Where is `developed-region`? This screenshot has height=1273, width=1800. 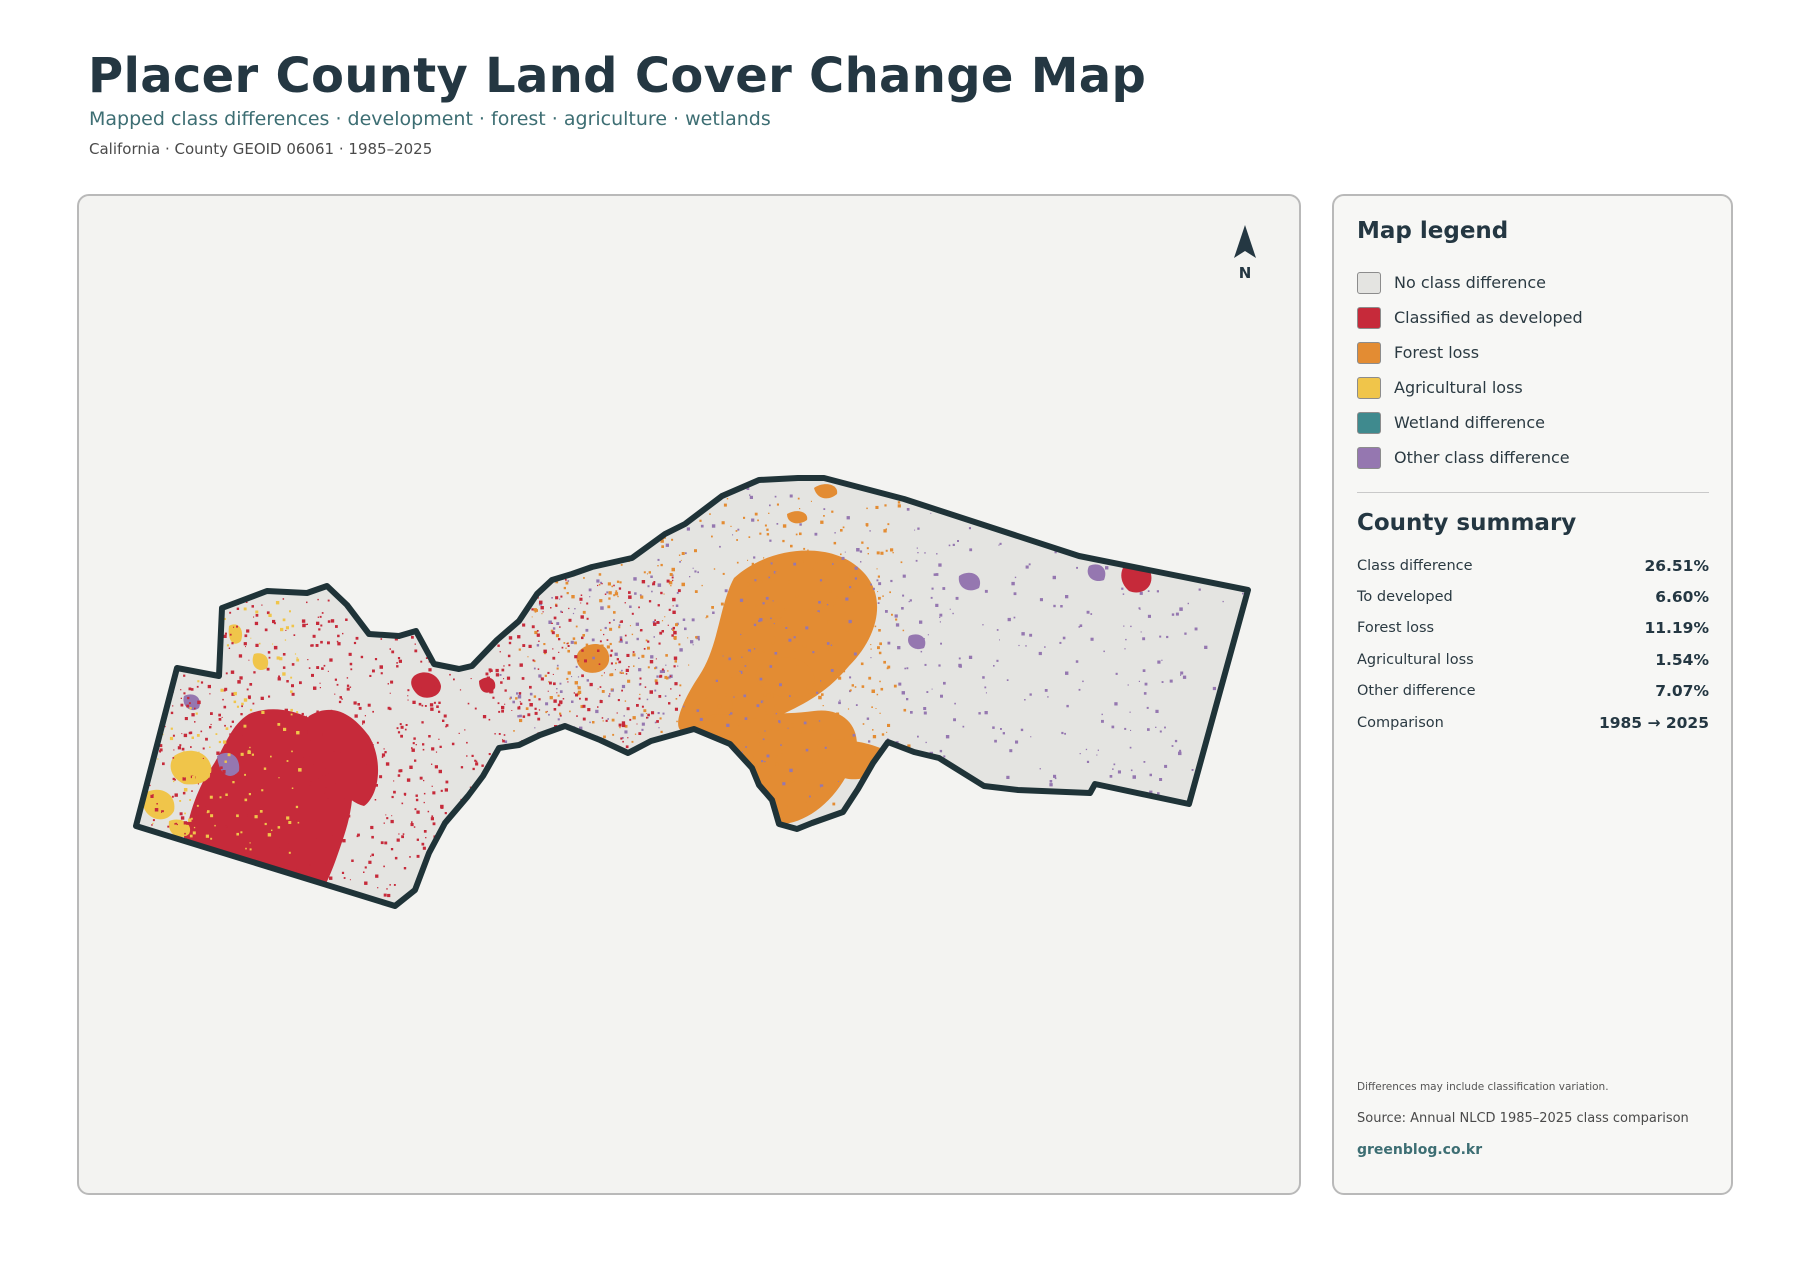
developed-region is located at coordinates (426, 685).